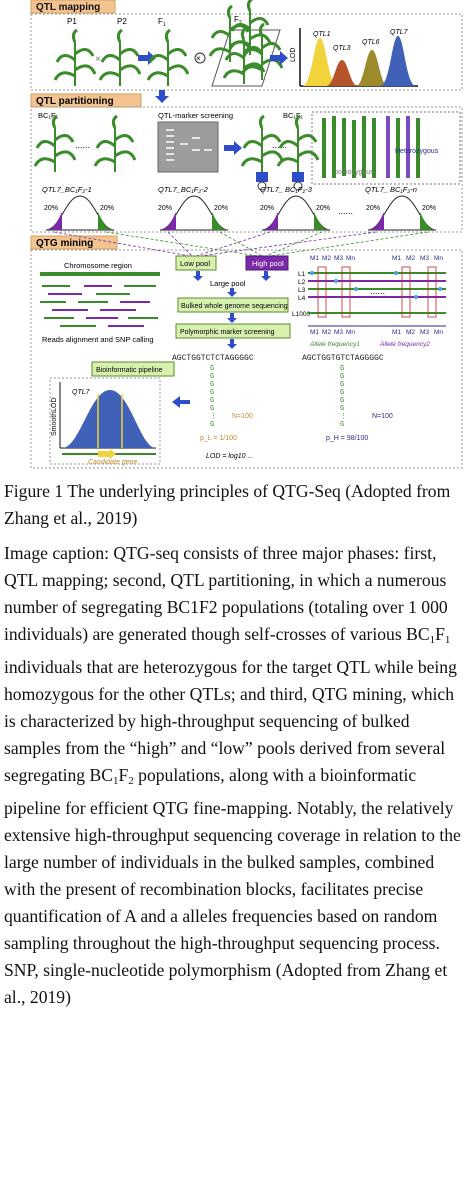 This screenshot has height=1200, width=466. I want to click on qtl7-label: QTL7, so click(399, 32).